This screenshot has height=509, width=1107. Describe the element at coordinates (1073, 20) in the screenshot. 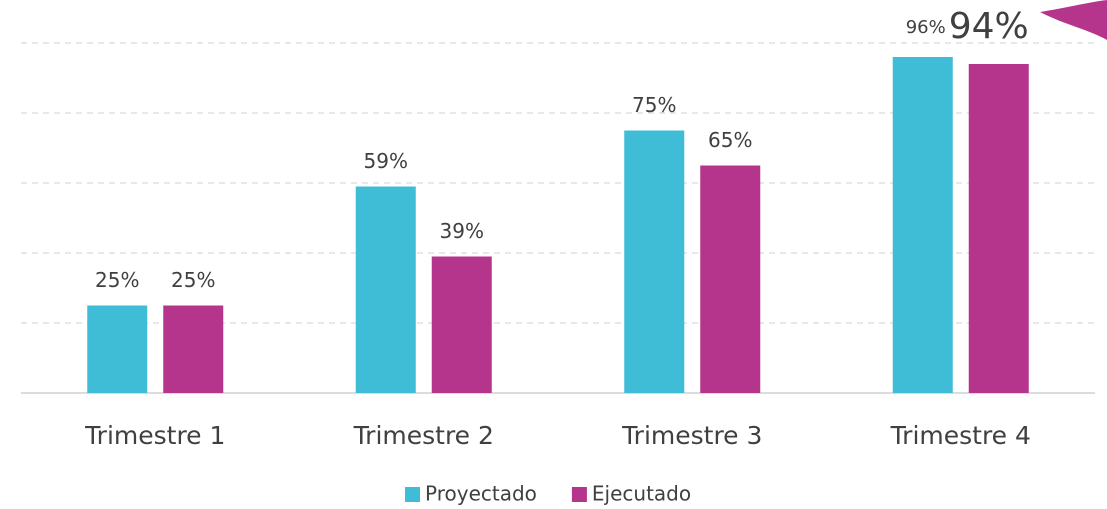

I see `decoration` at that location.